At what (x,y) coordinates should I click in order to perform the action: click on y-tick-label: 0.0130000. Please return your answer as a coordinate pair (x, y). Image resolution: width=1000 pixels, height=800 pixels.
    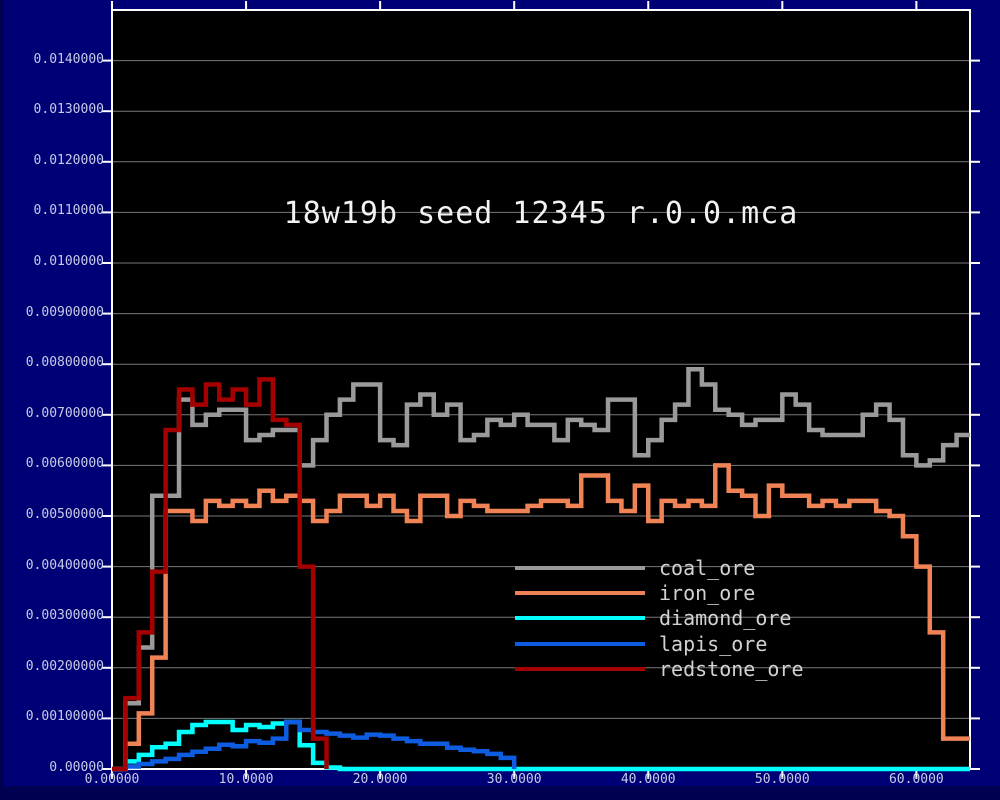
    Looking at the image, I should click on (68, 110).